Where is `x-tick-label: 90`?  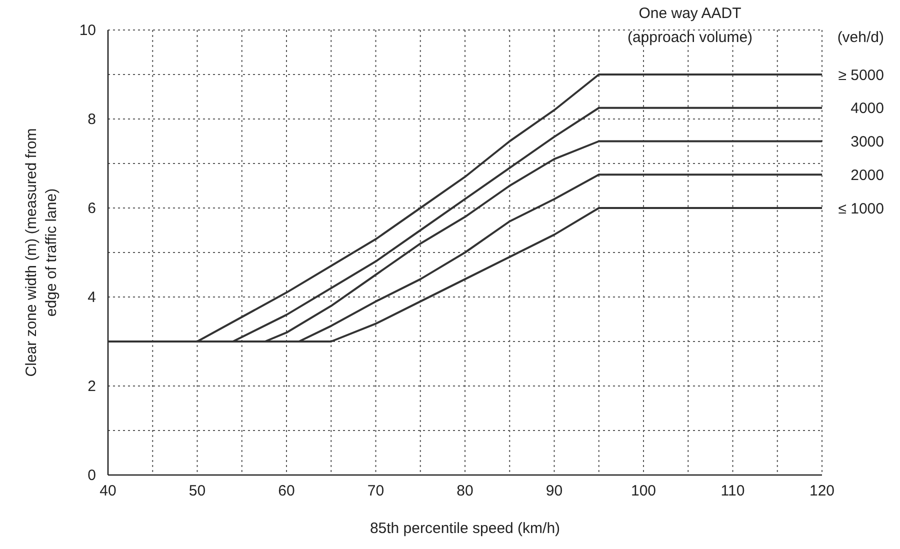 x-tick-label: 90 is located at coordinates (554, 491).